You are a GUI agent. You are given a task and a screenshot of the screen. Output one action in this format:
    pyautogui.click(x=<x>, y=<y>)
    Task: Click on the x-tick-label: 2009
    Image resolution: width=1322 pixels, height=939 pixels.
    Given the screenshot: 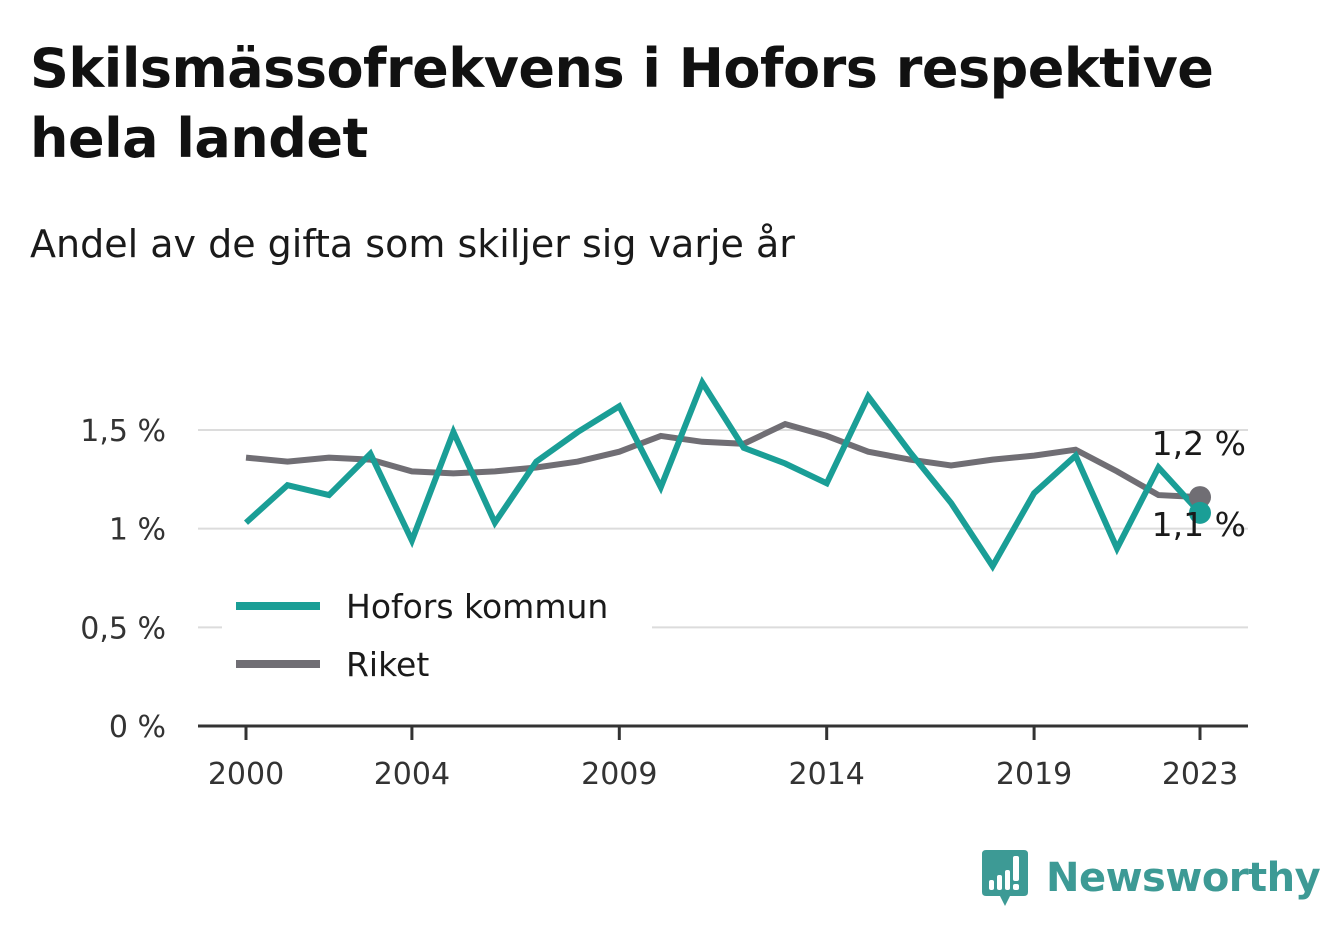 What is the action you would take?
    pyautogui.click(x=619, y=774)
    